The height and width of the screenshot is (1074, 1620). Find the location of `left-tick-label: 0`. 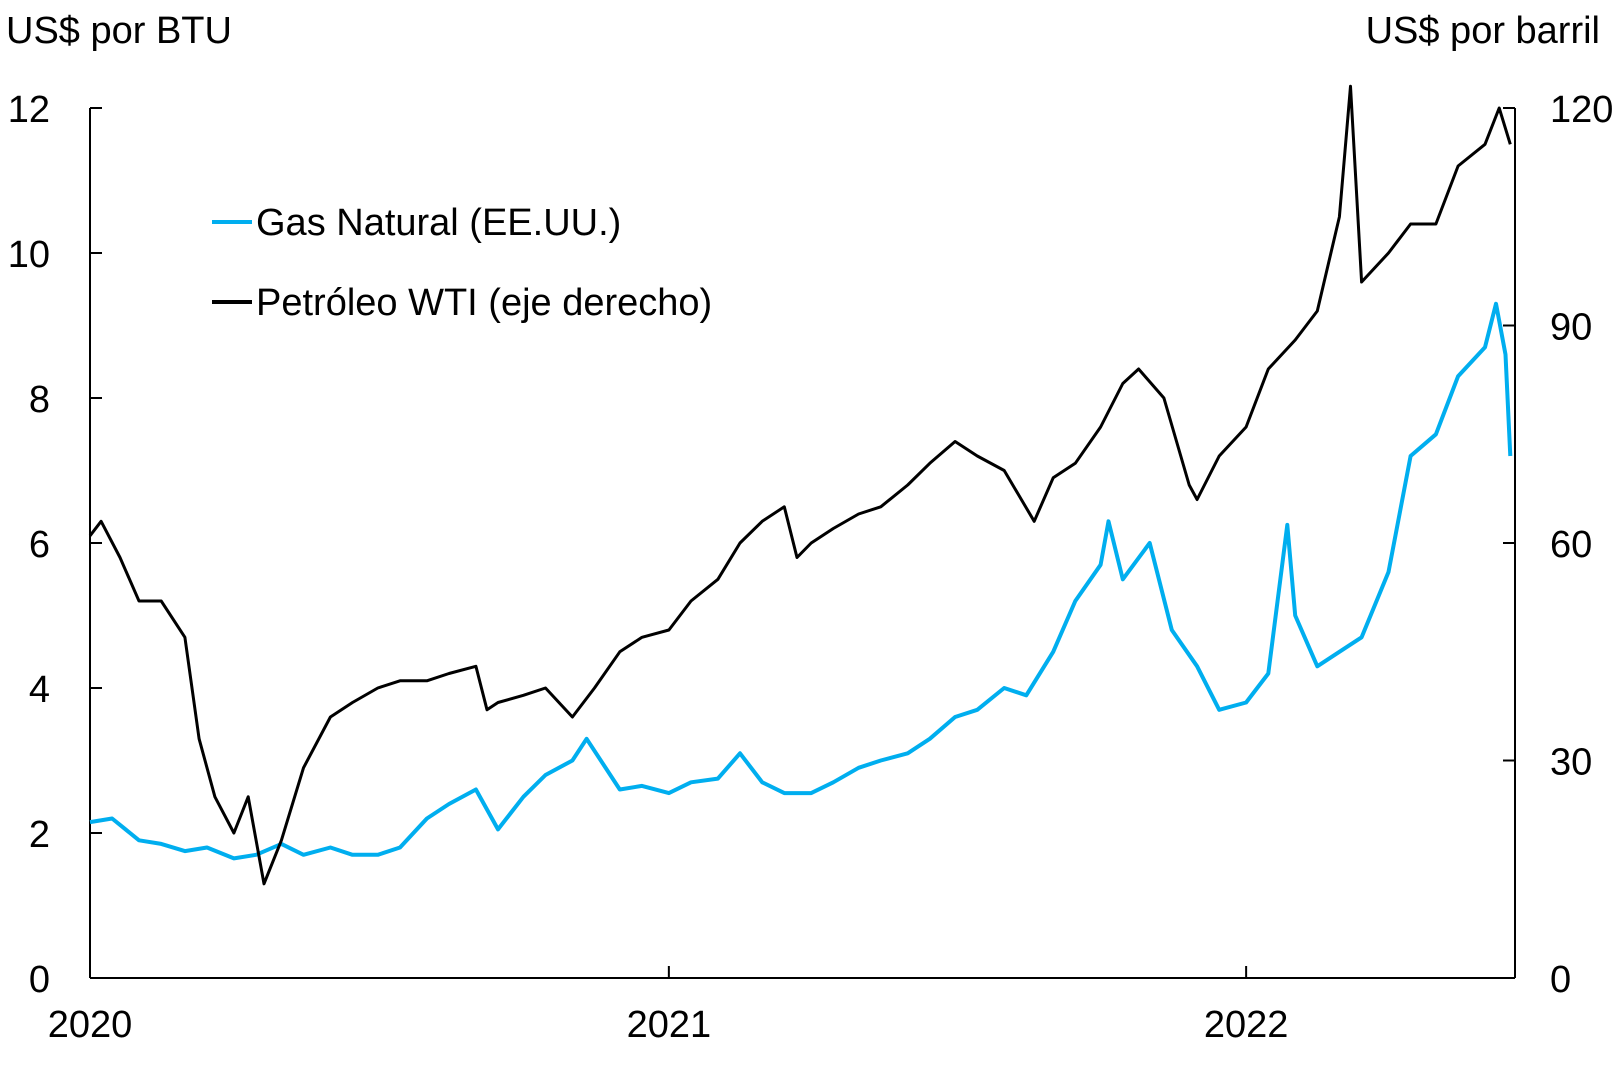

left-tick-label: 0 is located at coordinates (39, 980).